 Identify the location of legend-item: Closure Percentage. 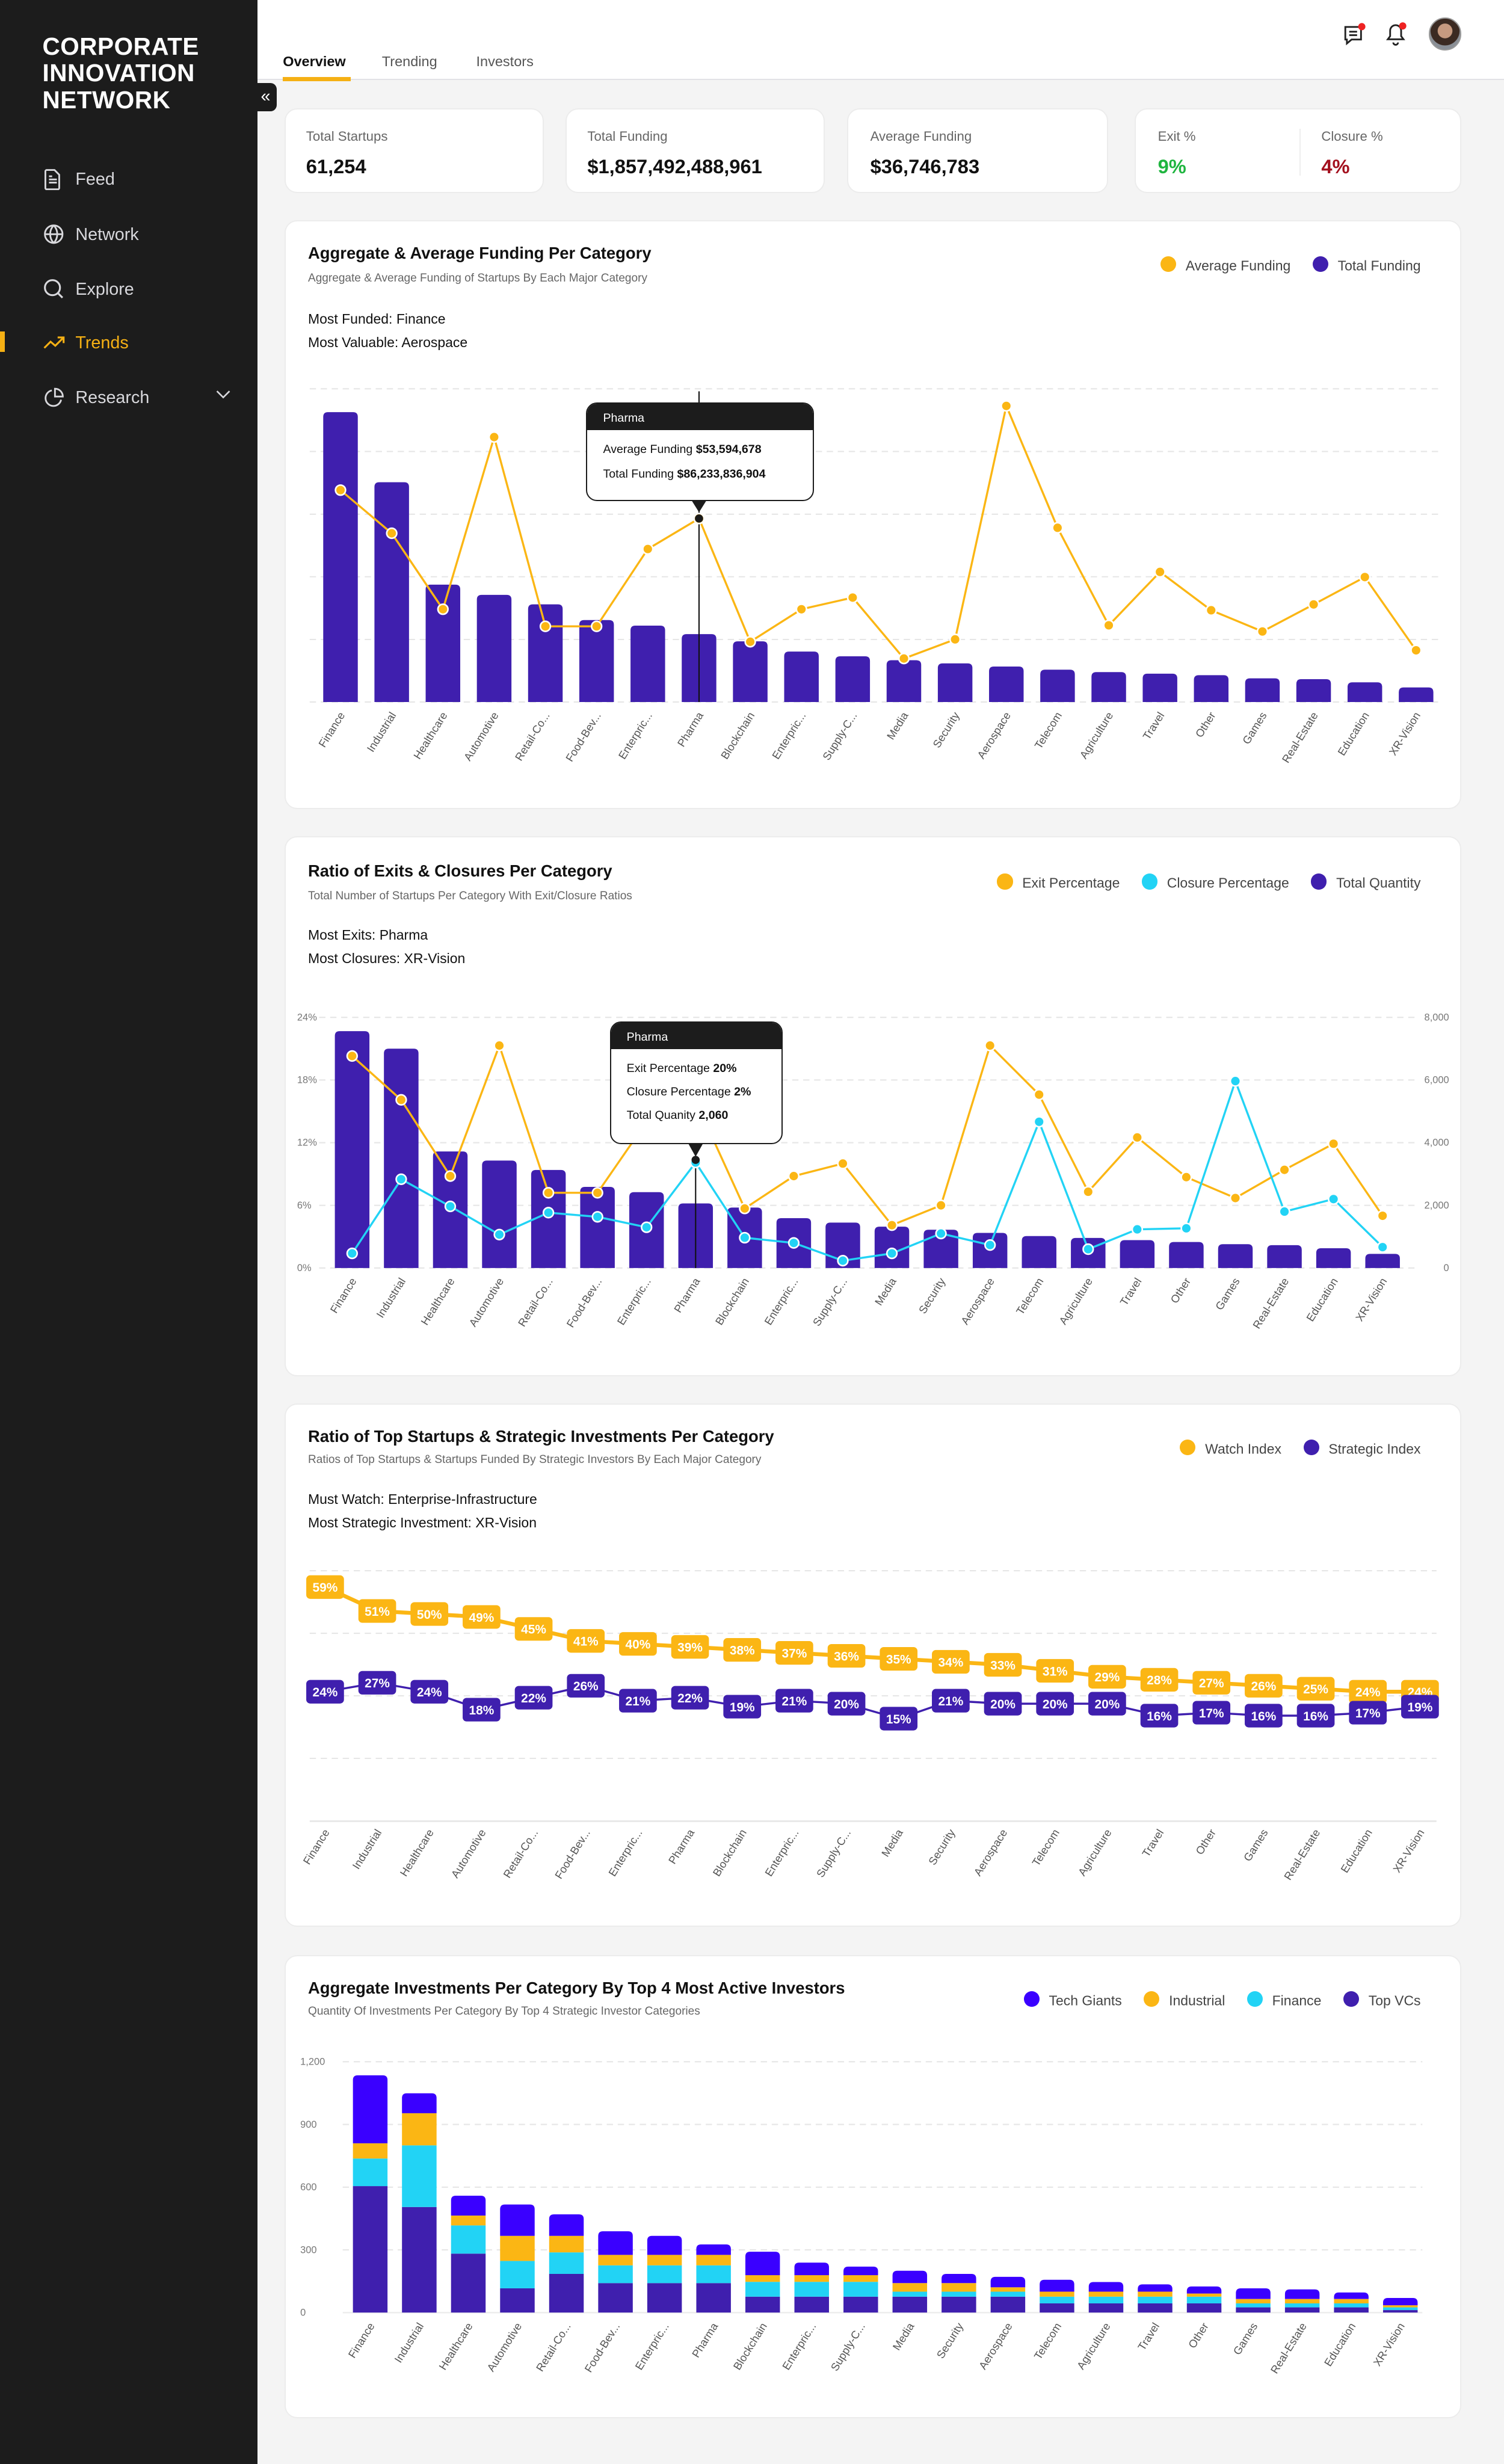
(1215, 883).